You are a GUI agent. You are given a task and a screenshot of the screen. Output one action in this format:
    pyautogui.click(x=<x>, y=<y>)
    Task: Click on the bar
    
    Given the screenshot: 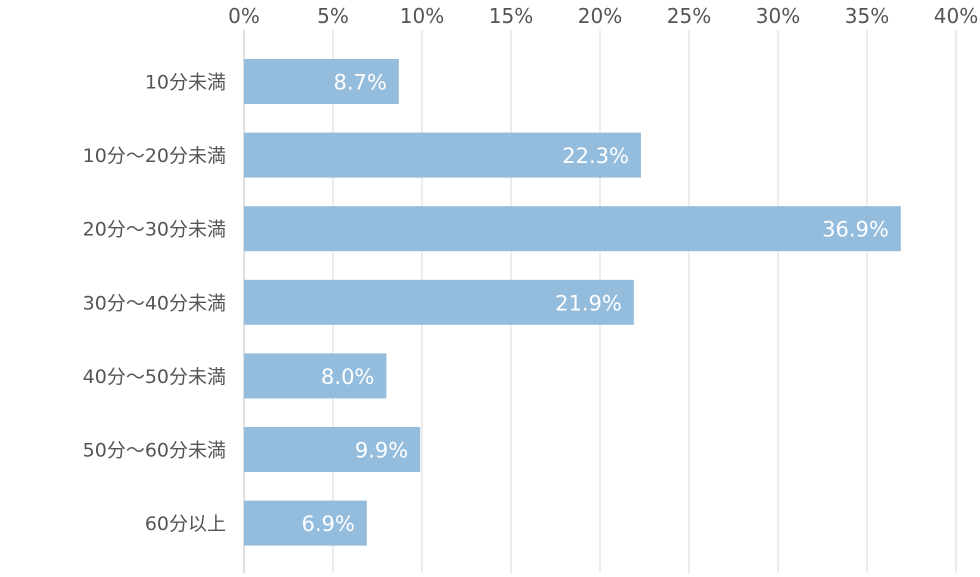 What is the action you would take?
    pyautogui.click(x=572, y=228)
    